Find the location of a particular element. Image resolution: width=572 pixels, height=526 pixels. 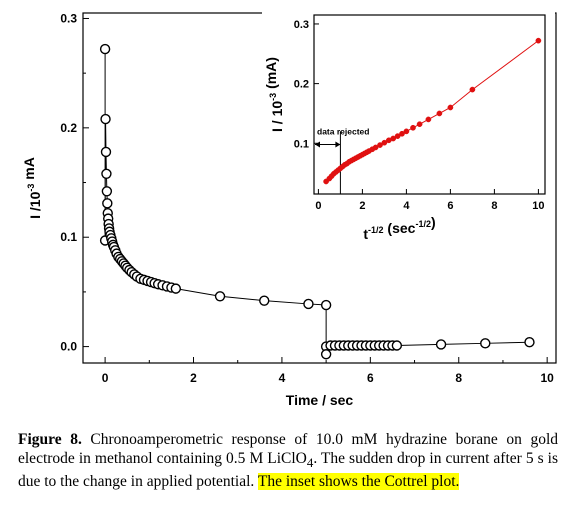

caption-highlight: The inset shows the Cottrel plot. is located at coordinates (358, 482).